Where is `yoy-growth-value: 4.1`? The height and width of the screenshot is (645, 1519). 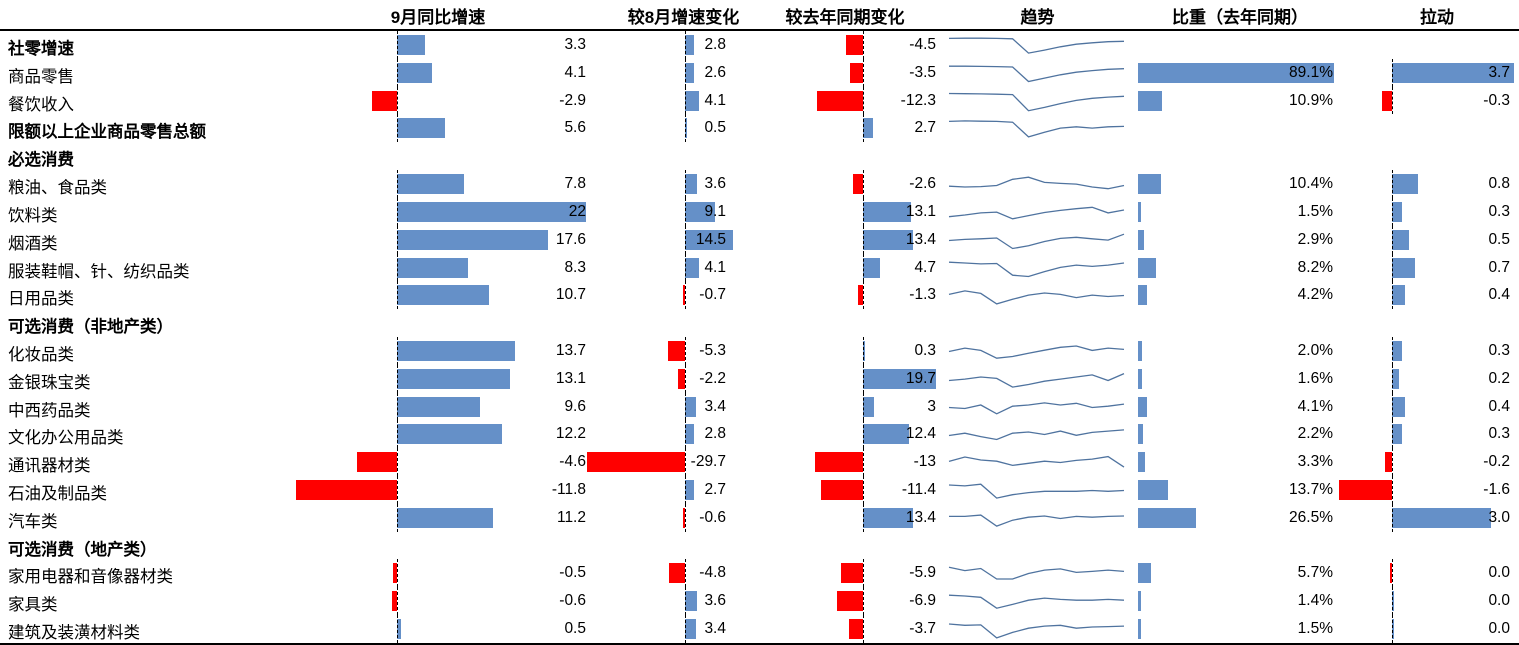
yoy-growth-value: 4.1 is located at coordinates (575, 72).